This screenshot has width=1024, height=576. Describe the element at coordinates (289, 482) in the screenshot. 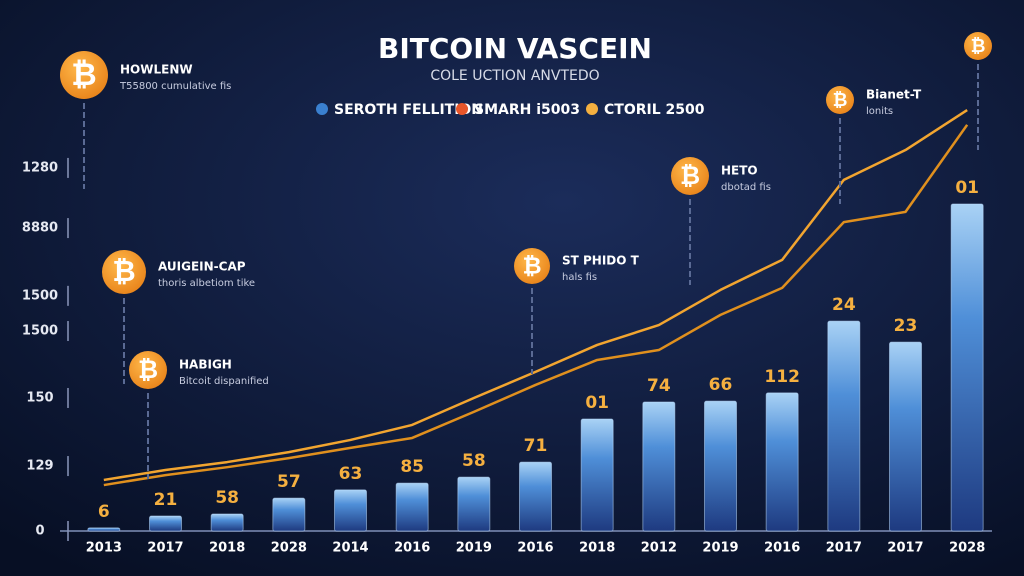

I see `bar-label: 57` at that location.